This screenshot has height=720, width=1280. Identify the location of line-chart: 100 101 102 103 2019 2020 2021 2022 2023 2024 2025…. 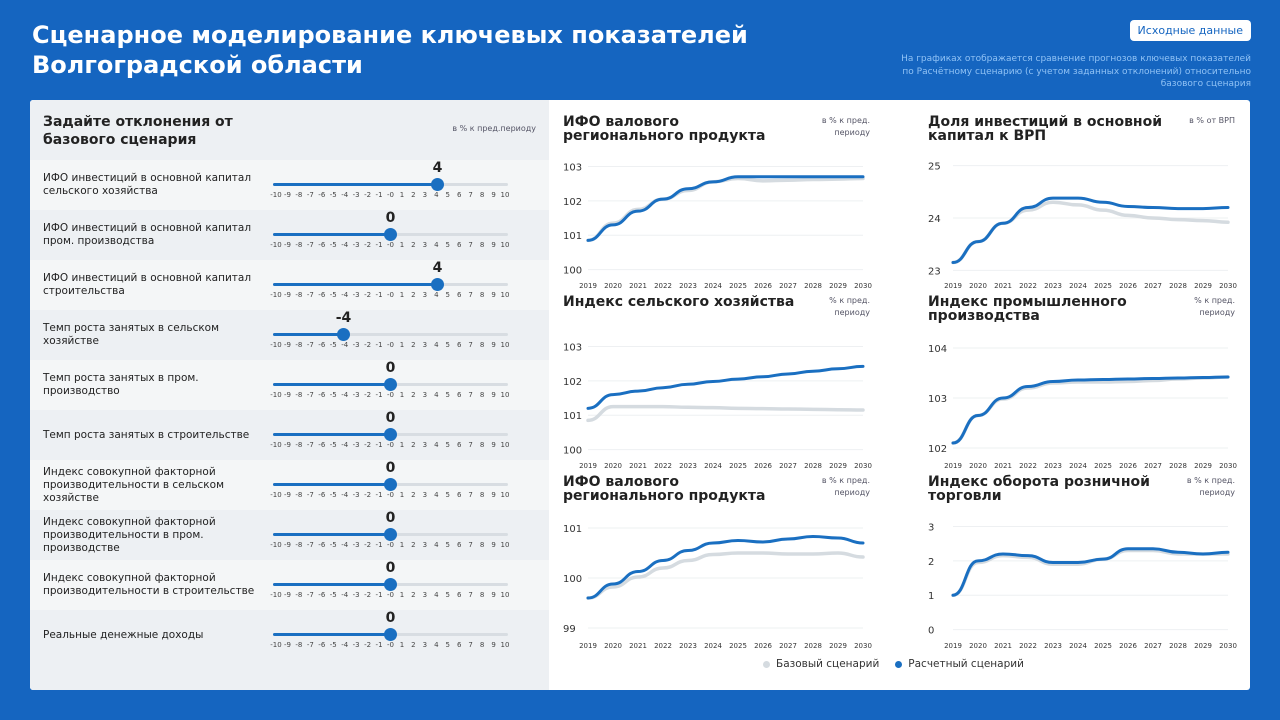
(717, 406).